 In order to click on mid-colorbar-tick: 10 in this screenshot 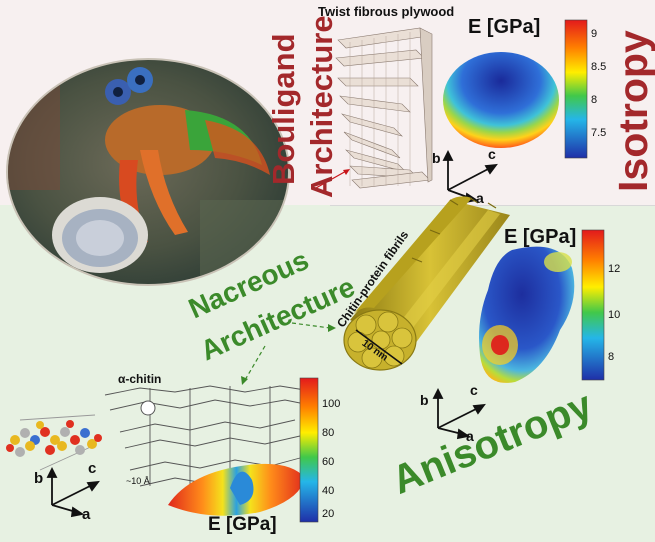, I will do `click(614, 315)`.